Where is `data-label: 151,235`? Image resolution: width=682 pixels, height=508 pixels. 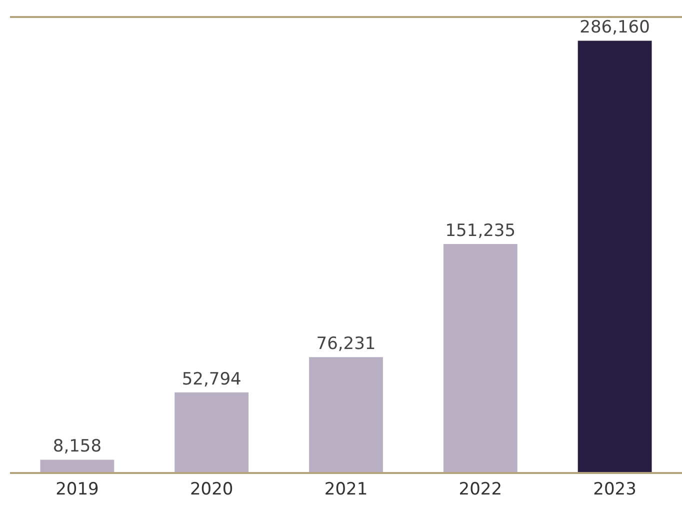 data-label: 151,235 is located at coordinates (480, 231).